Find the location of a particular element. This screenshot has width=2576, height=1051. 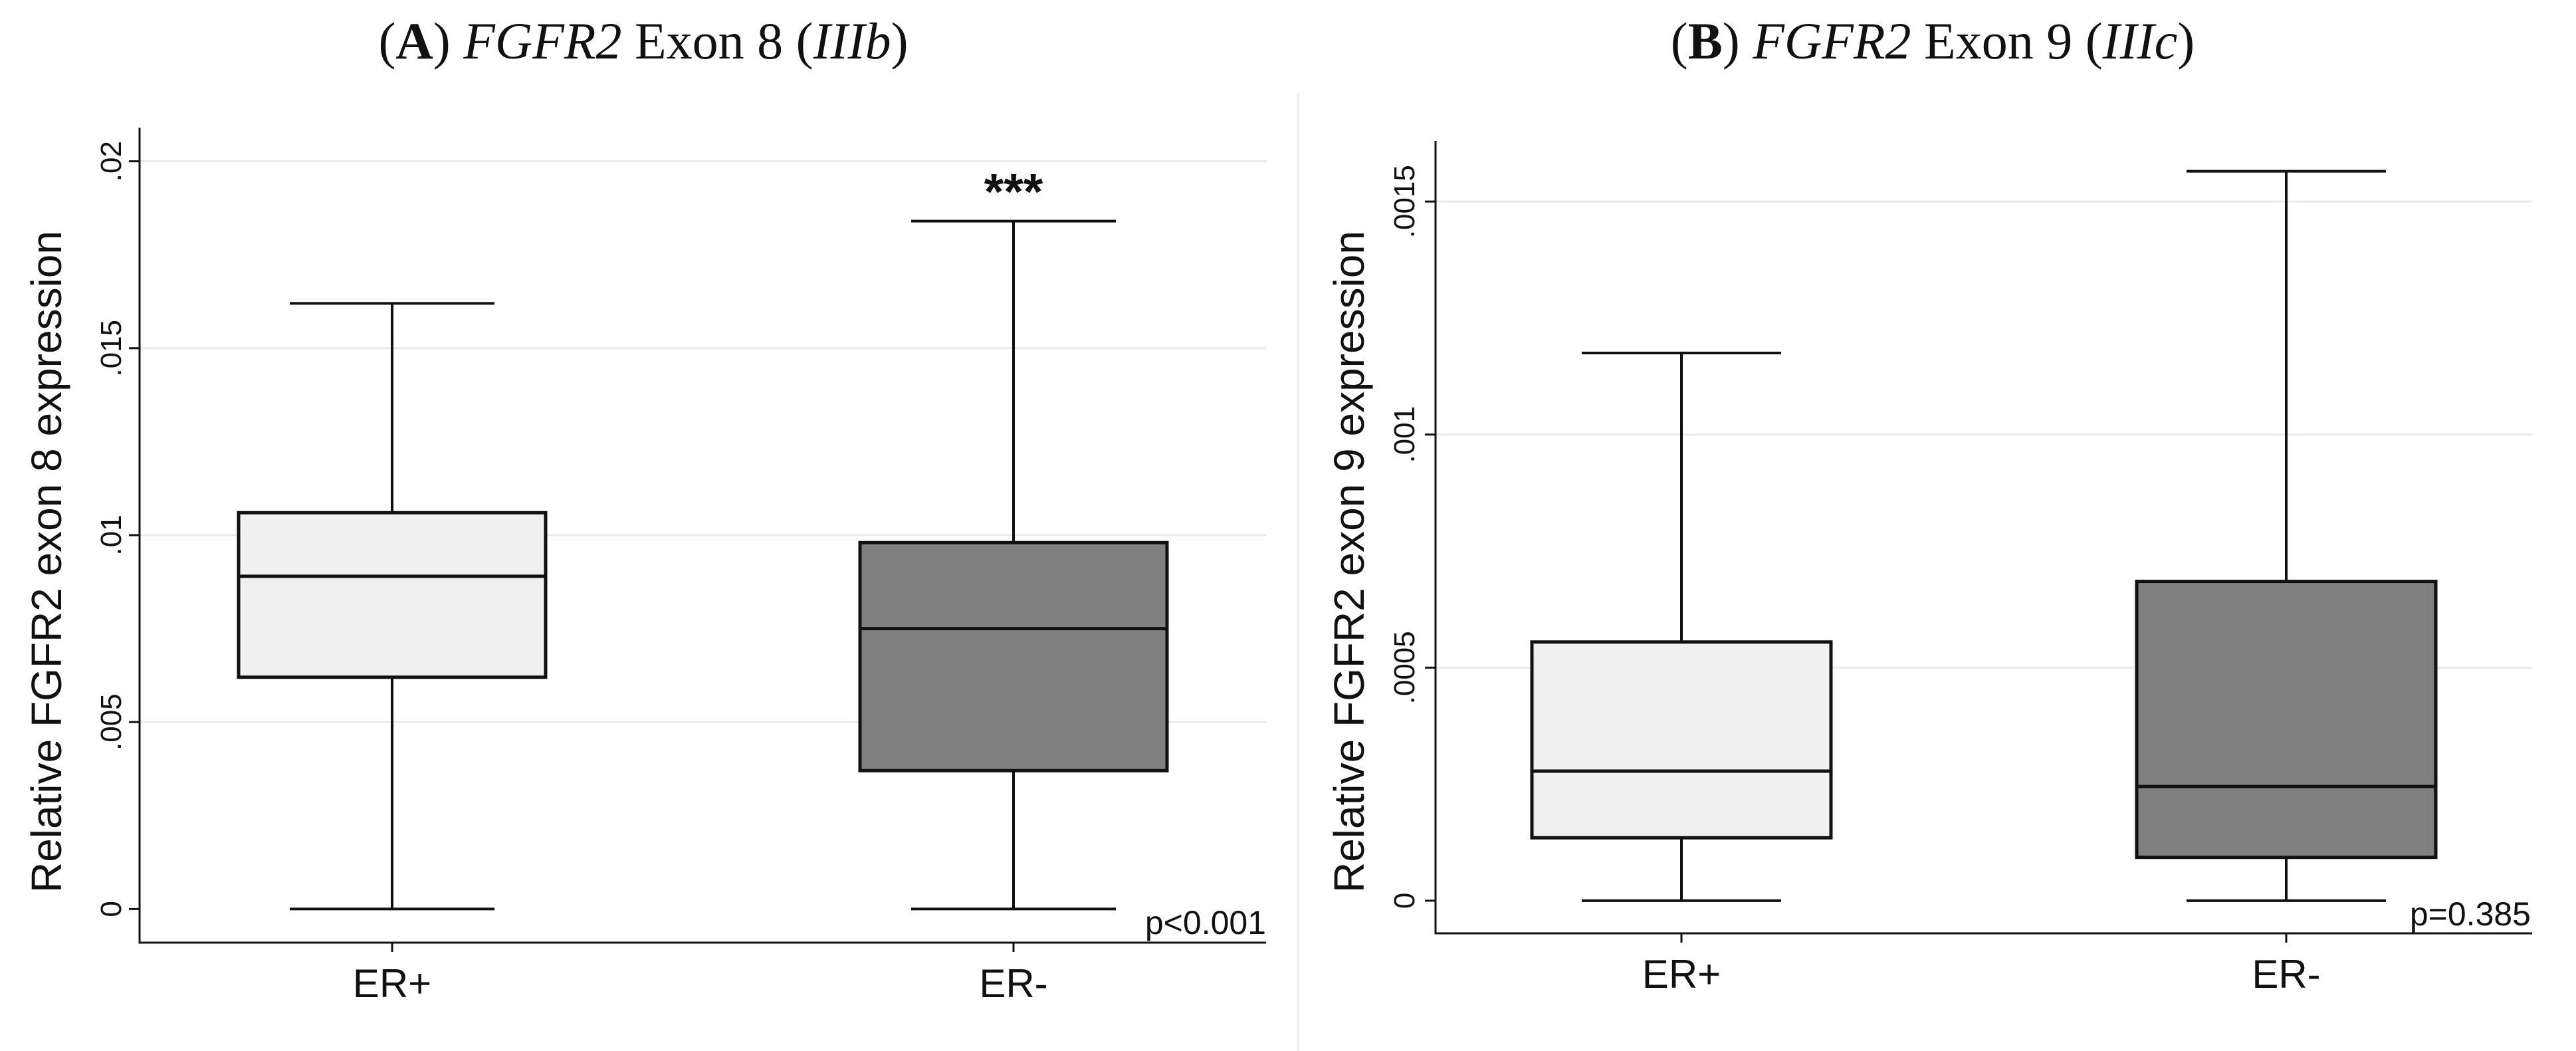

panel-a-er-neg-box-plot is located at coordinates (1013, 565).